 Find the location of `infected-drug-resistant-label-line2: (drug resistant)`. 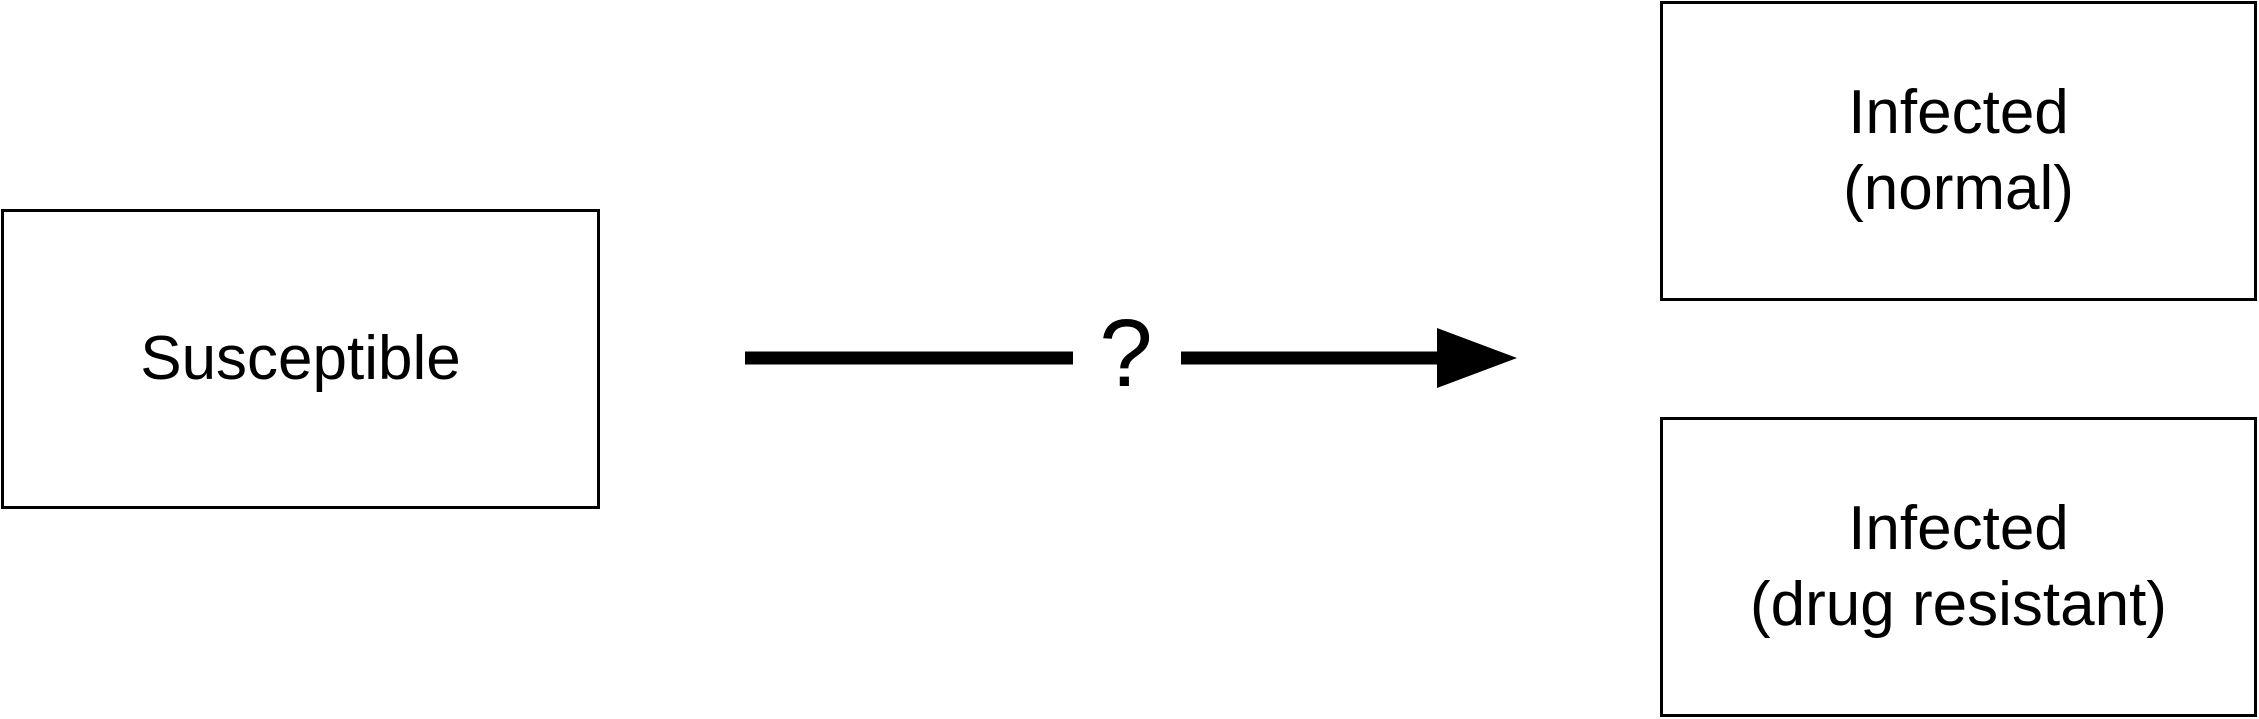

infected-drug-resistant-label-line2: (drug resistant) is located at coordinates (1958, 604).